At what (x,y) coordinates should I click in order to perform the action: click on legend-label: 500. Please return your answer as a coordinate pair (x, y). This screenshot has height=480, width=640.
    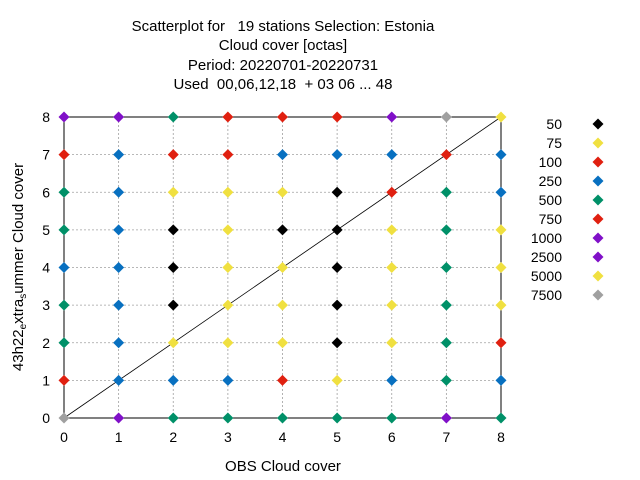
    Looking at the image, I should click on (551, 200).